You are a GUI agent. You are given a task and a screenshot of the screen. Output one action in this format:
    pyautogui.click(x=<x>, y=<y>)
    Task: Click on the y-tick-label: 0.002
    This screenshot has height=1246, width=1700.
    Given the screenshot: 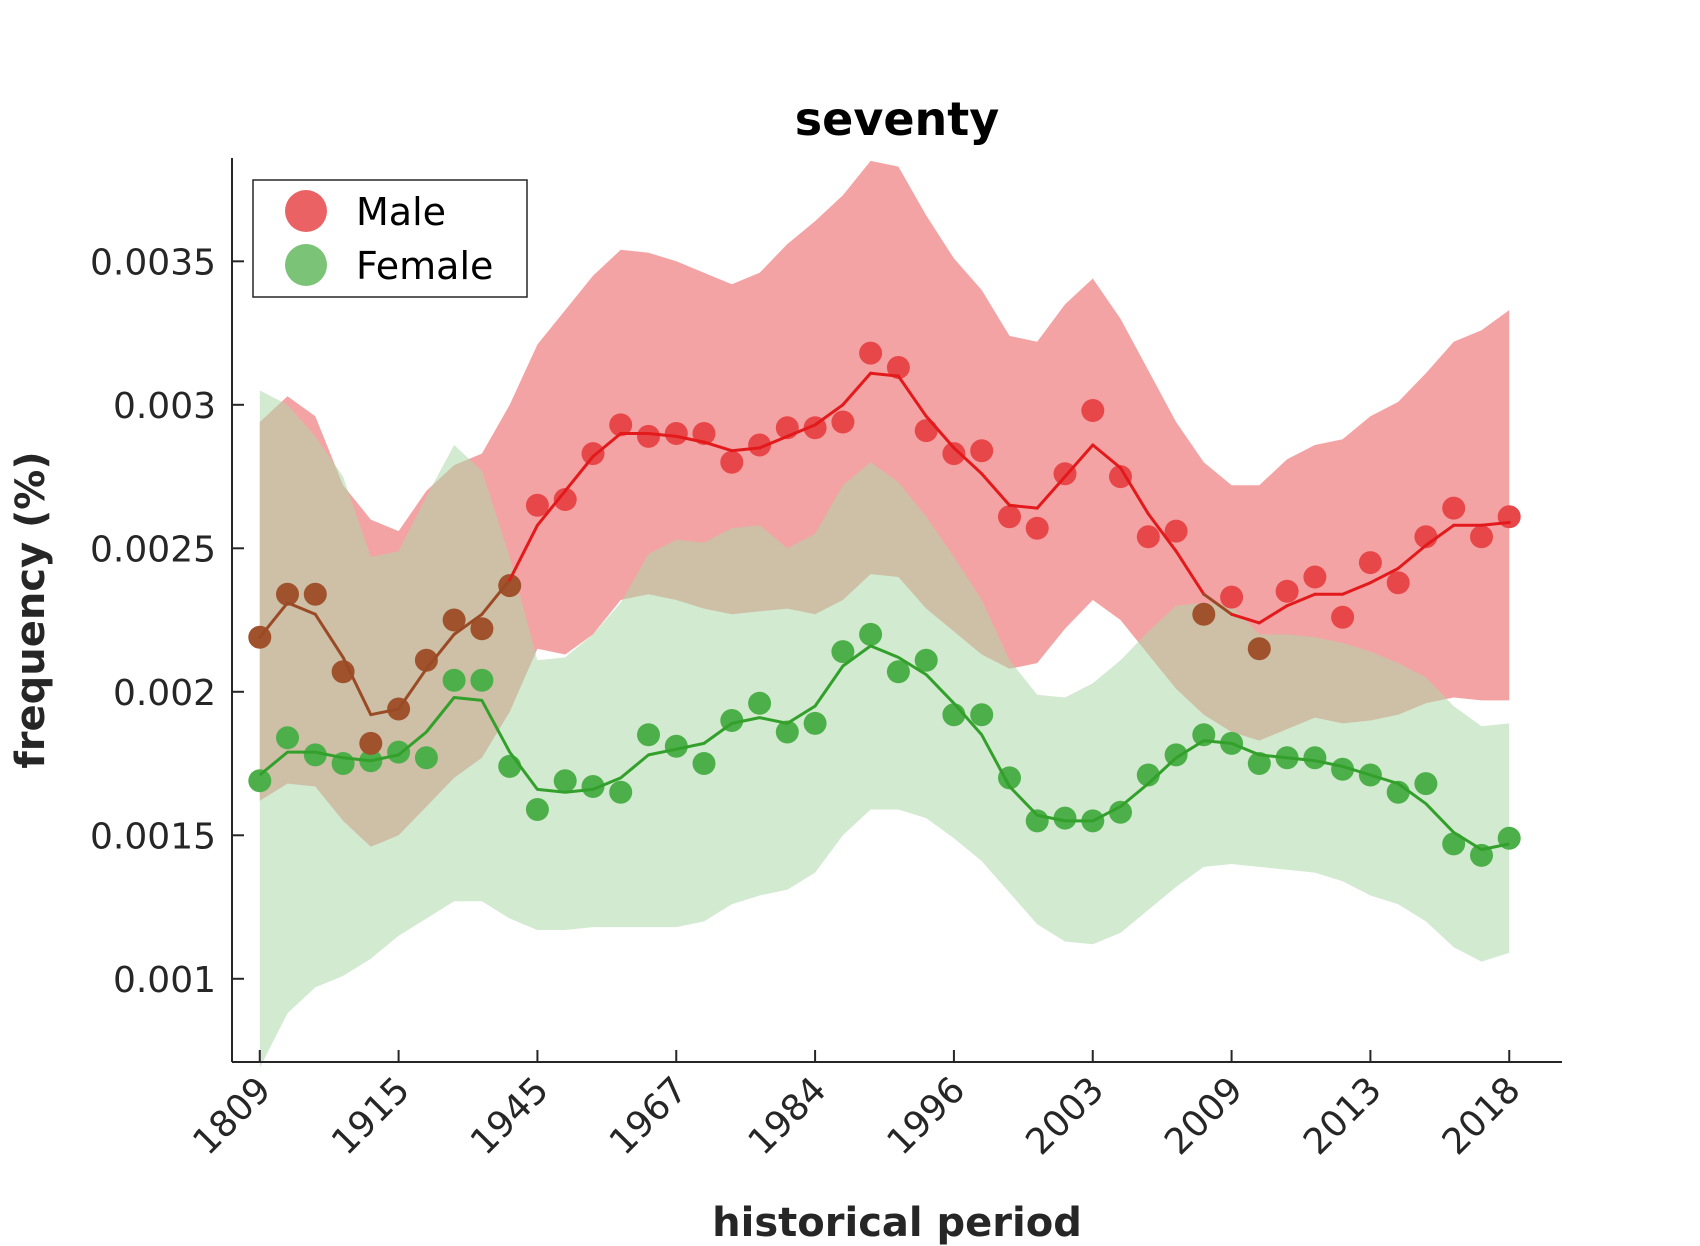 What is the action you would take?
    pyautogui.click(x=164, y=693)
    